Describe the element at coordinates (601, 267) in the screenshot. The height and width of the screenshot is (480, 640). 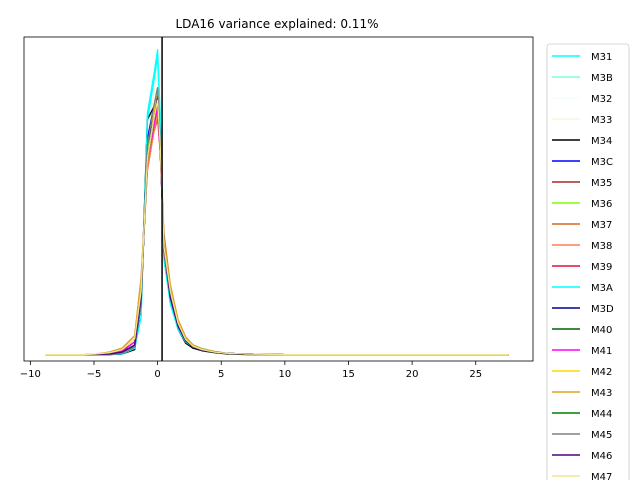
I see `legend-label-m39: M39` at that location.